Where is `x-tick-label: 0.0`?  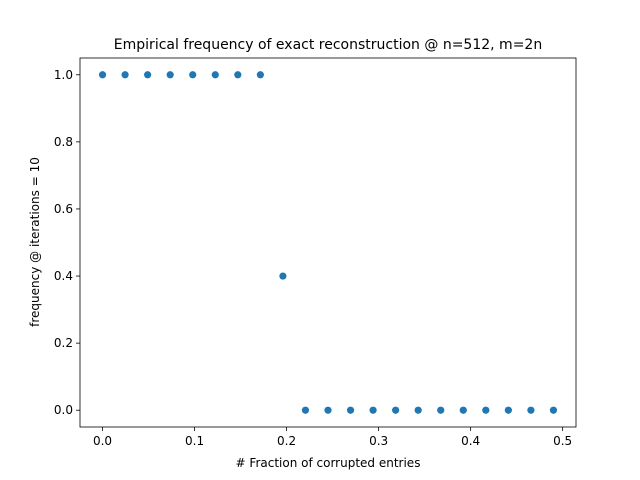
x-tick-label: 0.0 is located at coordinates (102, 441).